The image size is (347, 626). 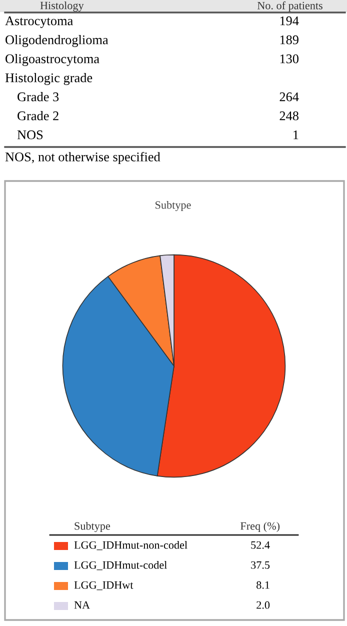 I want to click on text: Histology, so click(x=62, y=6).